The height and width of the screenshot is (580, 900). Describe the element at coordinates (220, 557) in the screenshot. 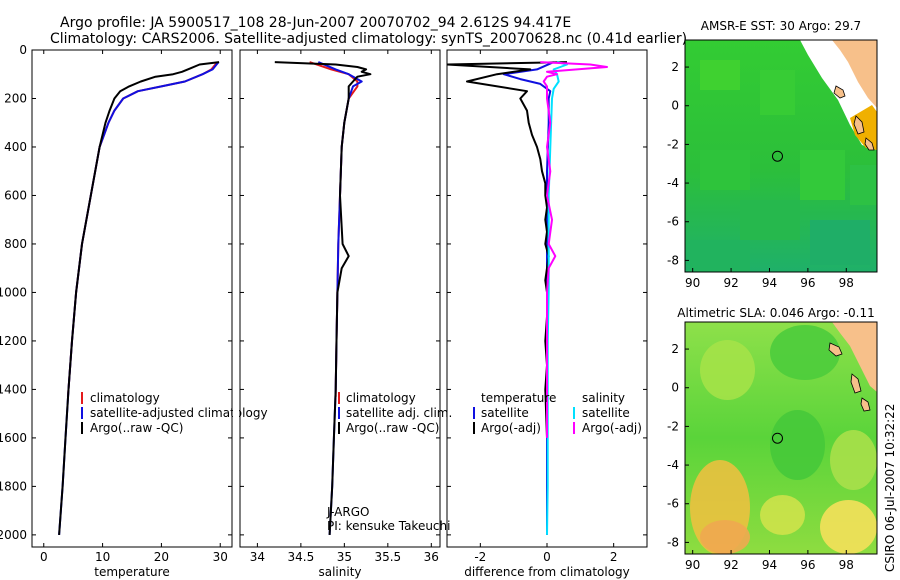

I see `x-tick-label: 30` at that location.